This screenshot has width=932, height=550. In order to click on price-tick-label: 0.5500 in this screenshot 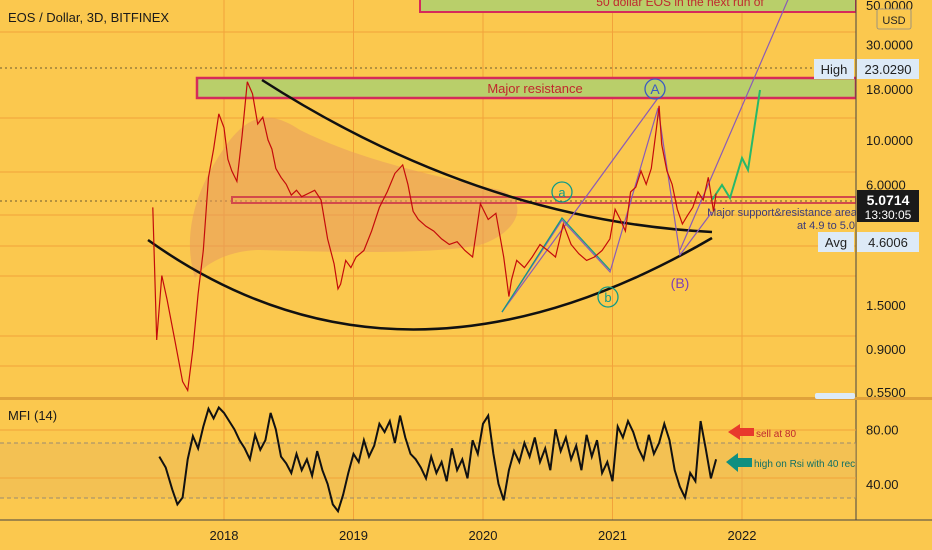, I will do `click(886, 392)`.